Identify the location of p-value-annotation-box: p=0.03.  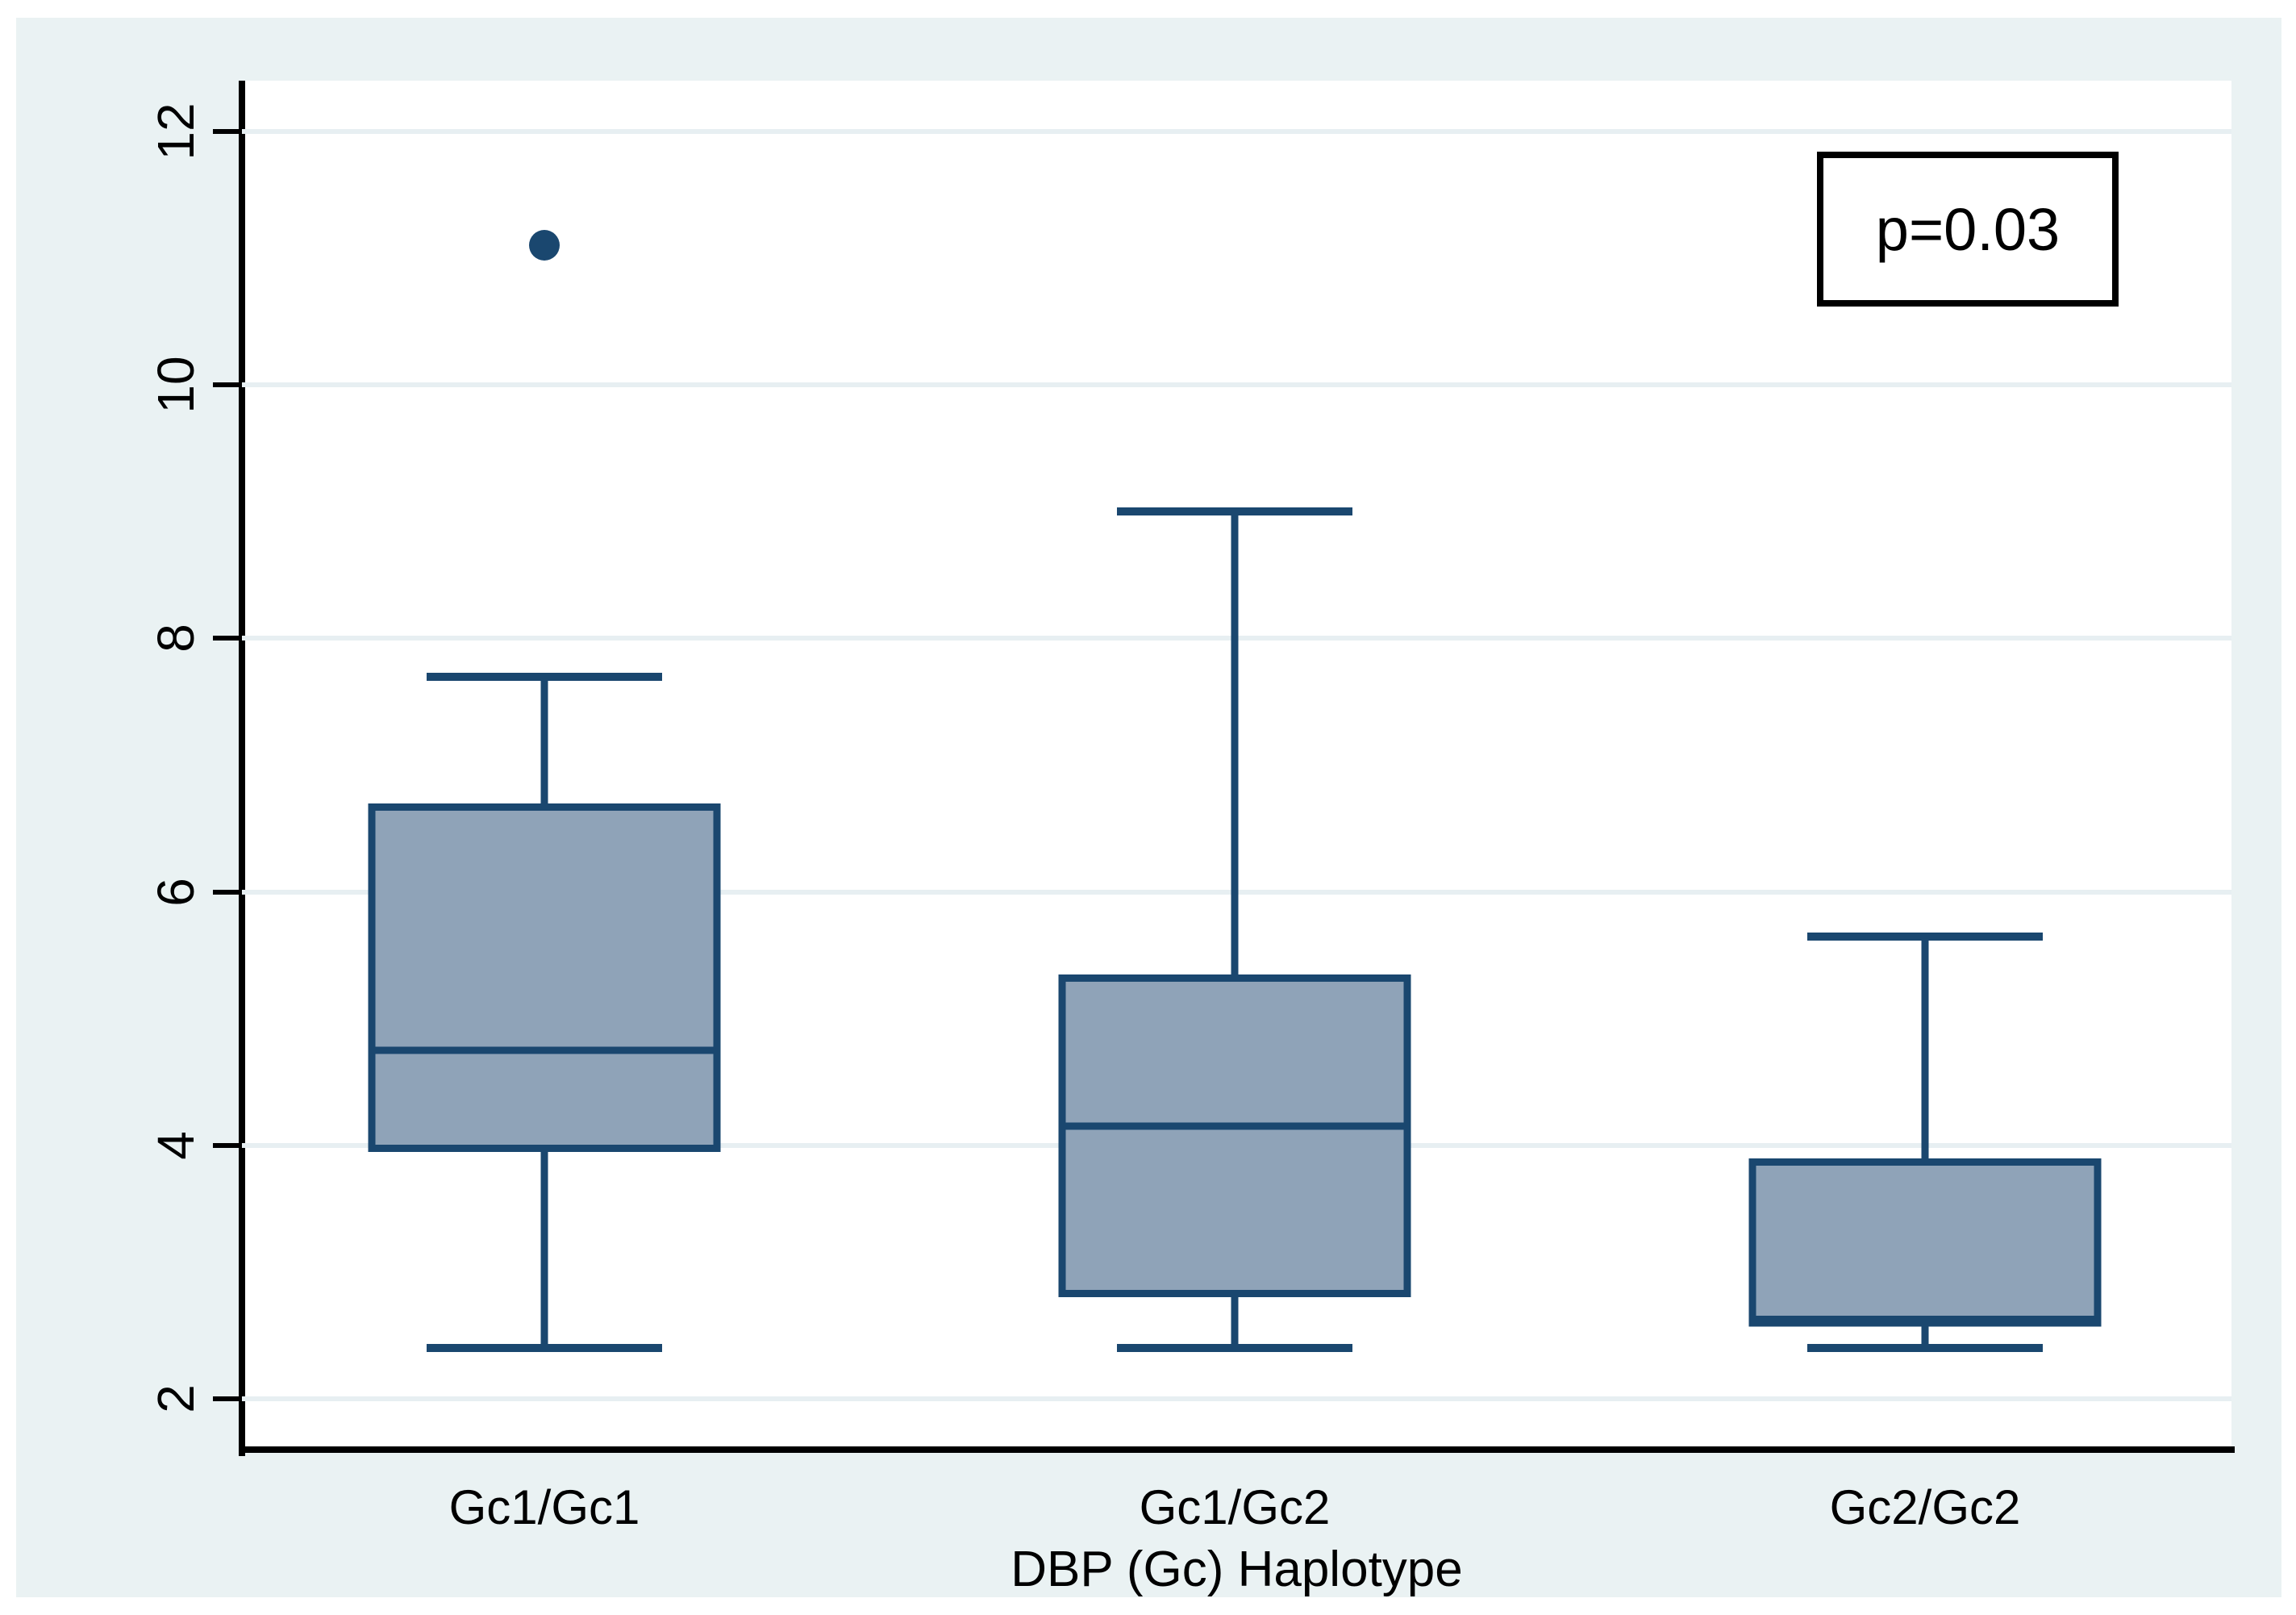
(1968, 230).